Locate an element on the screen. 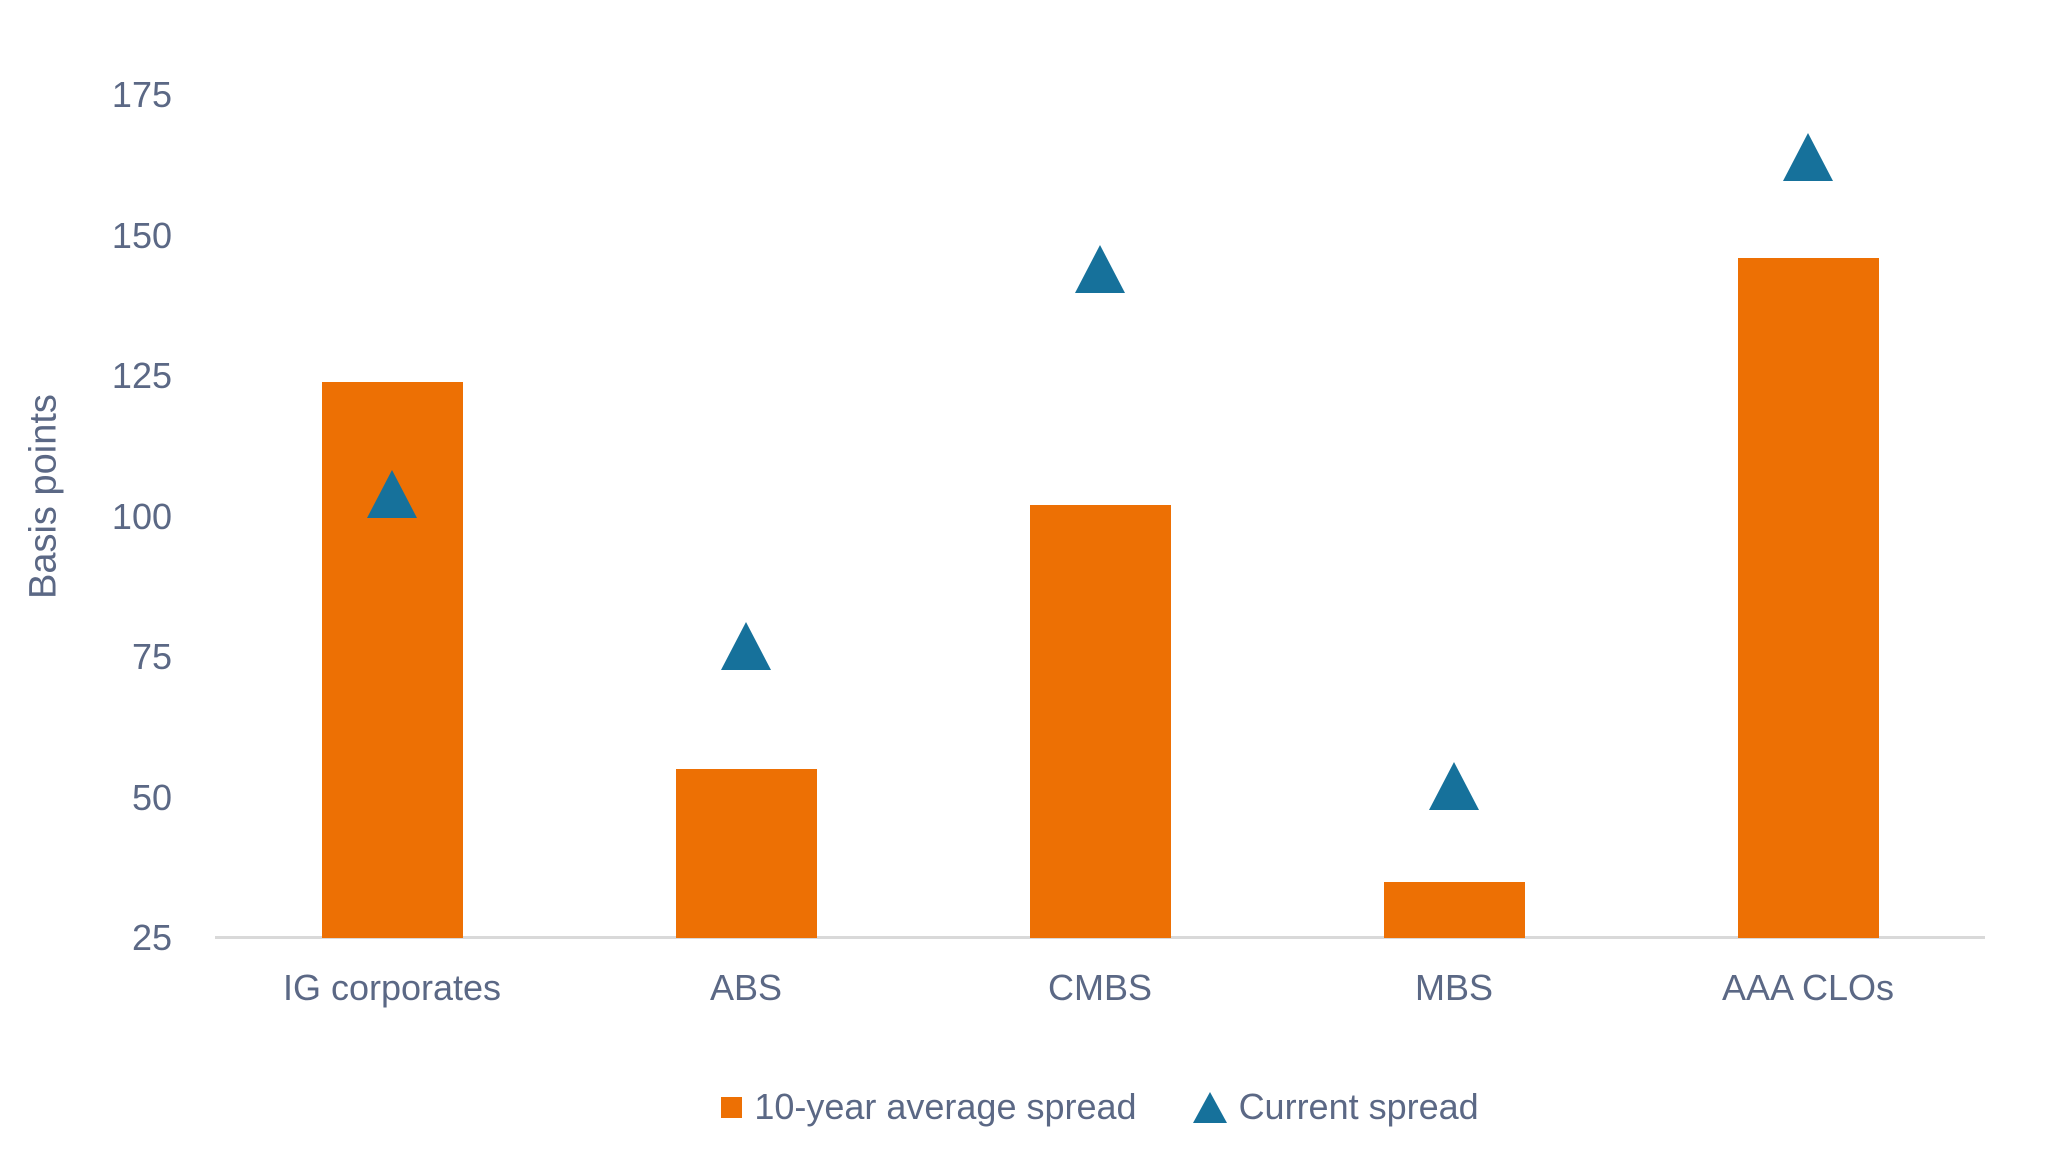 The image size is (2047, 1172). y-tick-50: 50 is located at coordinates (151, 797).